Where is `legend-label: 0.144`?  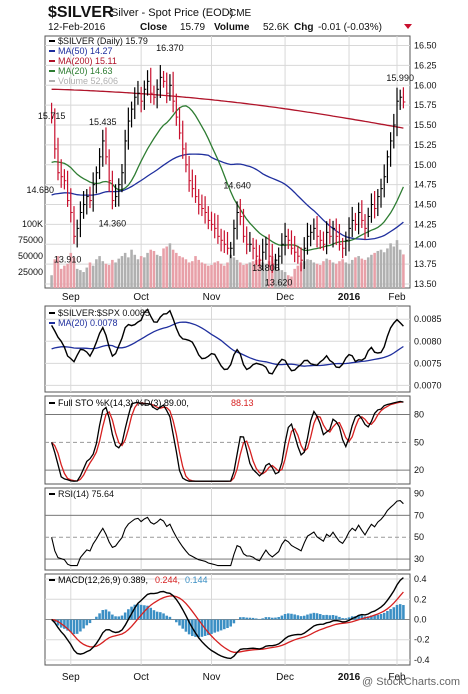
legend-label: 0.144 is located at coordinates (196, 580).